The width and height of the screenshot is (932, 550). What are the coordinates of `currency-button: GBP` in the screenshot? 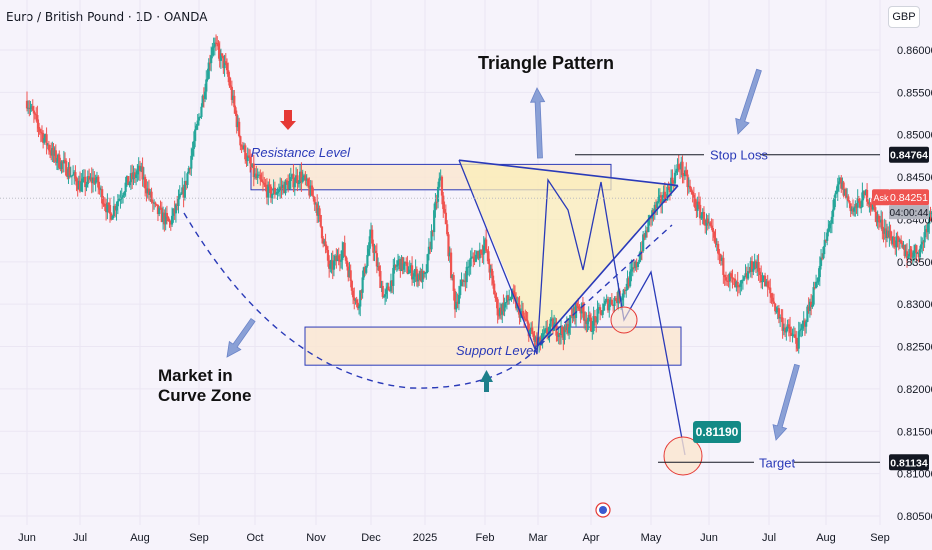 It's located at (904, 17).